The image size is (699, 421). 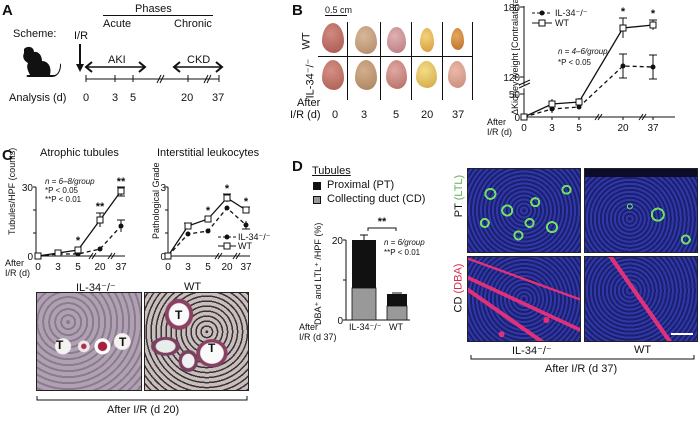 What do you see at coordinates (28, 188) in the screenshot?
I see `svg-text: 30` at bounding box center [28, 188].